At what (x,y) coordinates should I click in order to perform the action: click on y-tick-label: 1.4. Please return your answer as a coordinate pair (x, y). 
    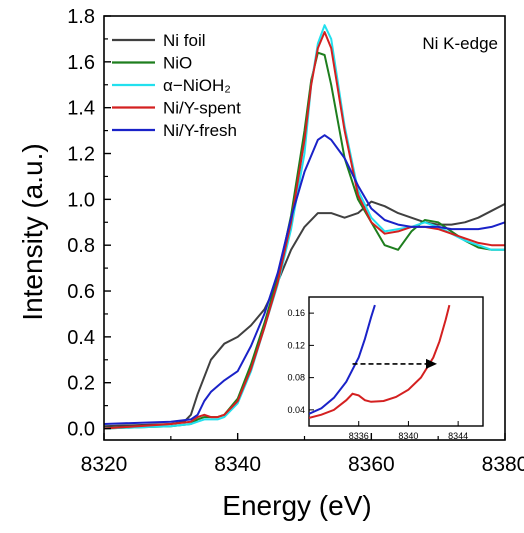
    Looking at the image, I should click on (81, 109).